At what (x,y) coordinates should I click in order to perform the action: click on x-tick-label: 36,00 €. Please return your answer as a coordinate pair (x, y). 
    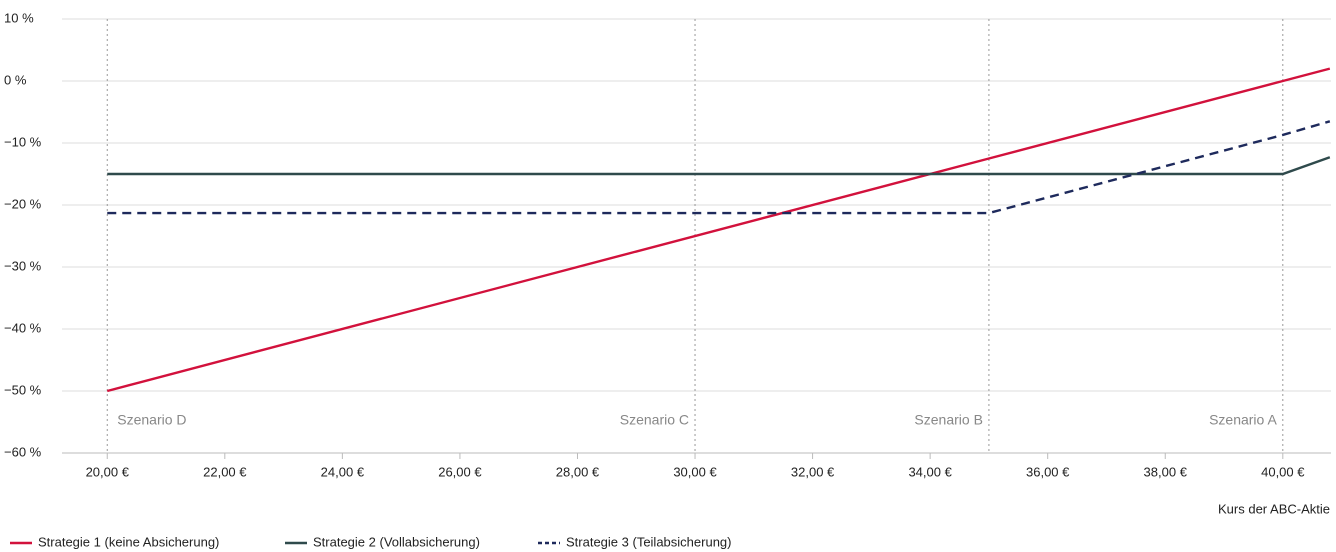
    Looking at the image, I should click on (1048, 471).